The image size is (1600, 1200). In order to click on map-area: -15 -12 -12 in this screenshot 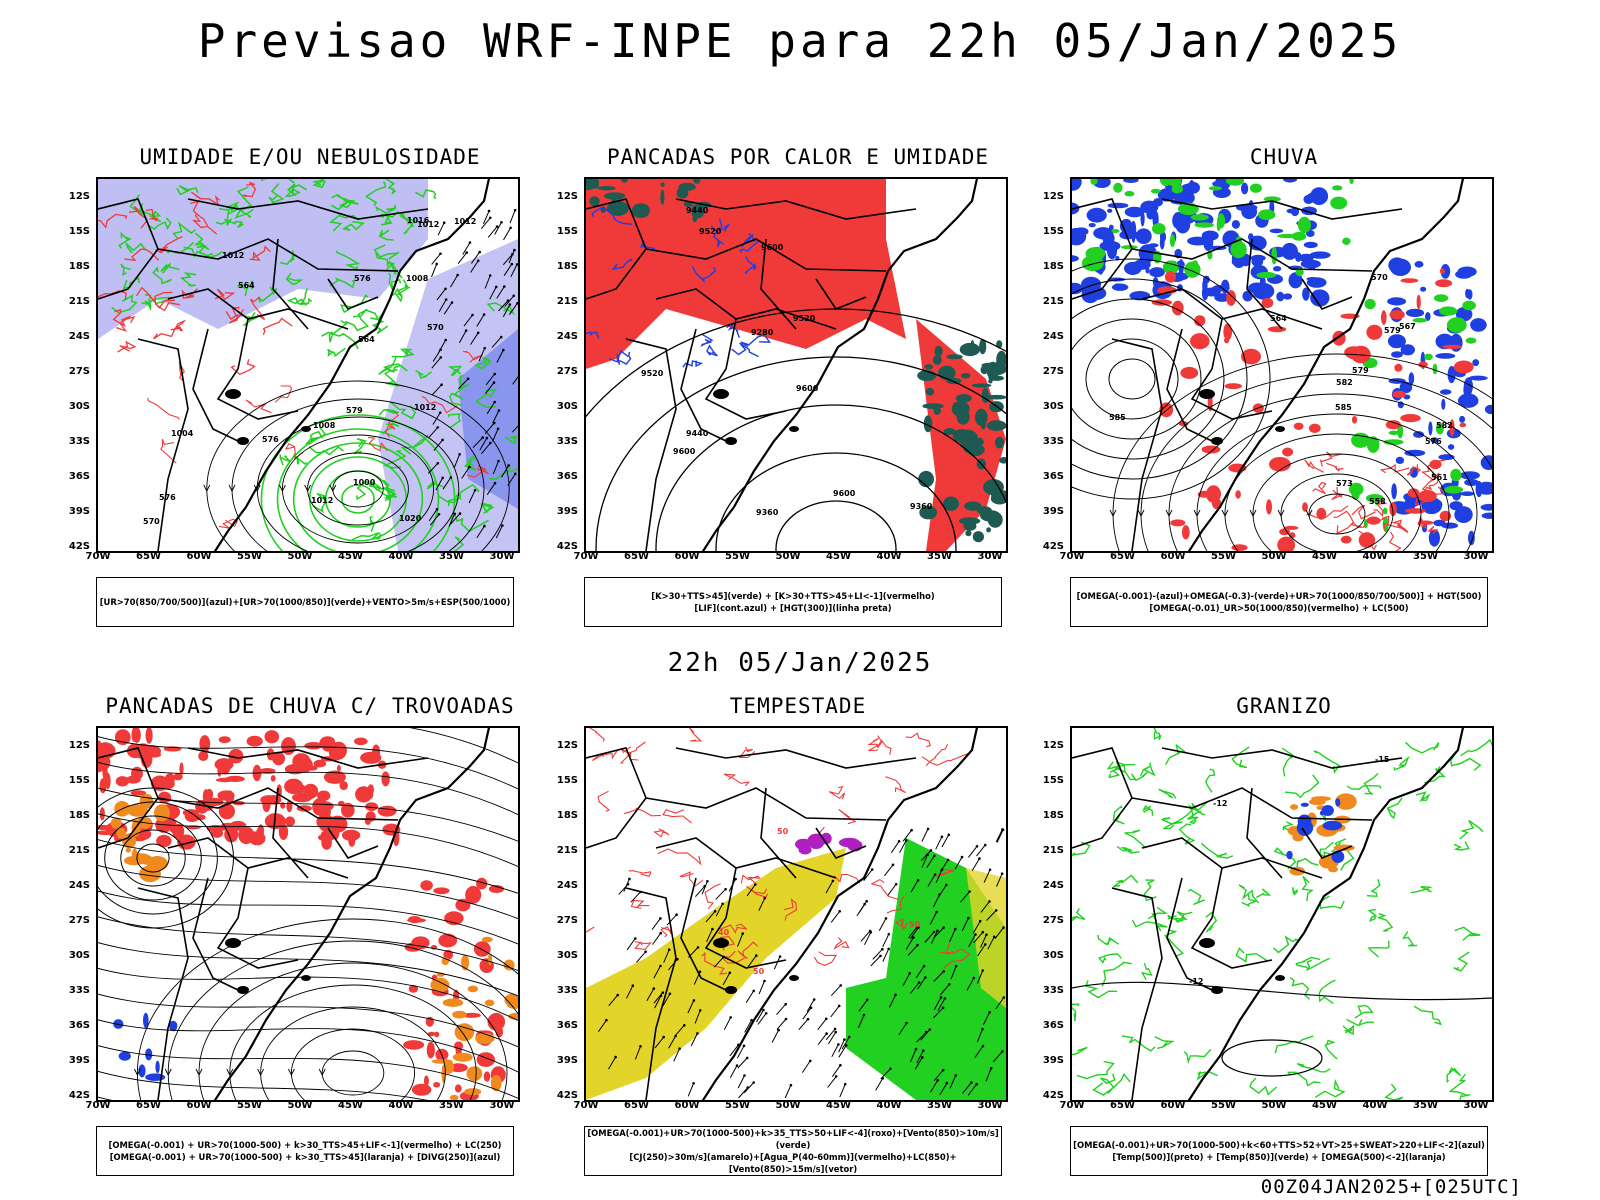, I will do `click(1282, 914)`.